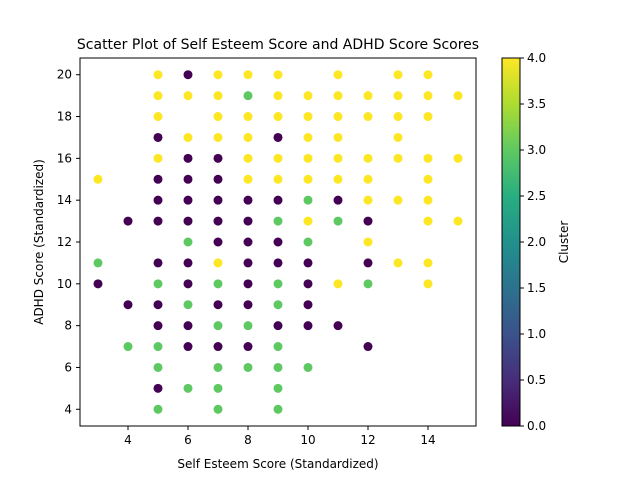 This screenshot has height=480, width=640. I want to click on y-tick-label: 10, so click(64, 284).